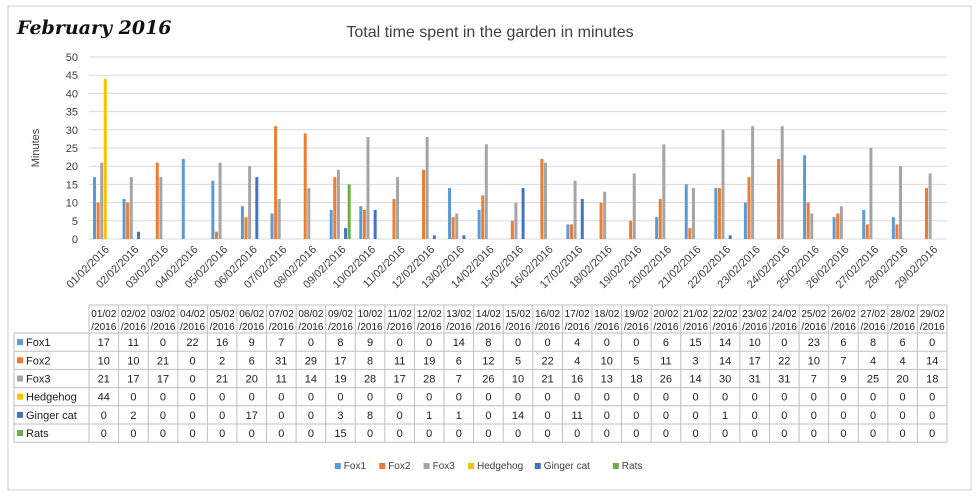 The width and height of the screenshot is (980, 496). What do you see at coordinates (340, 434) in the screenshot?
I see `table-cell: 15` at bounding box center [340, 434].